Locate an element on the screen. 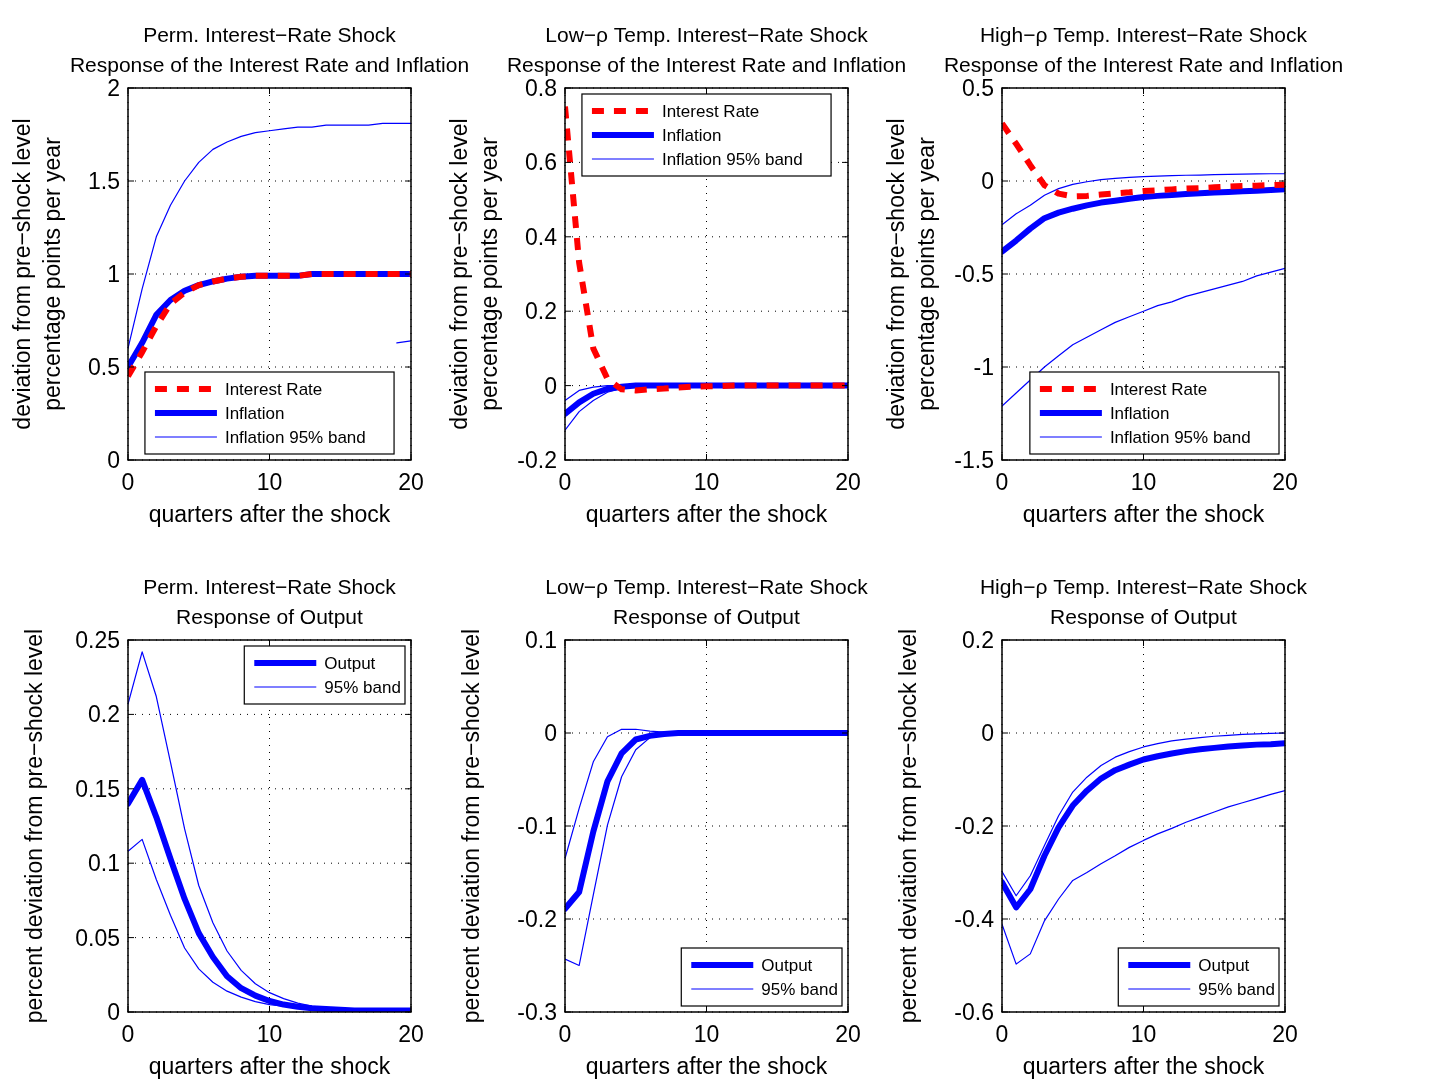 The width and height of the screenshot is (1445, 1080). y-tick-label: 2 is located at coordinates (113, 88).